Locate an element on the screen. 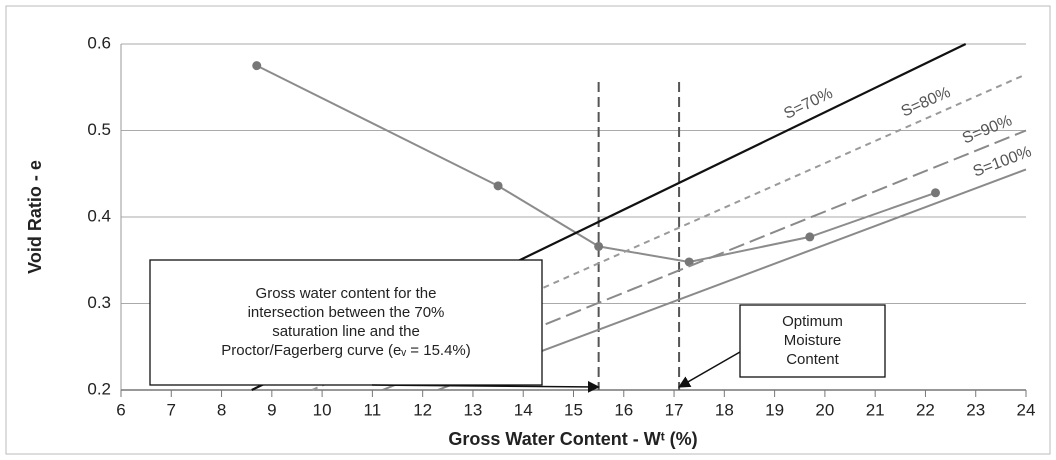 The width and height of the screenshot is (1056, 460). annotation-text: Content is located at coordinates (812, 359).